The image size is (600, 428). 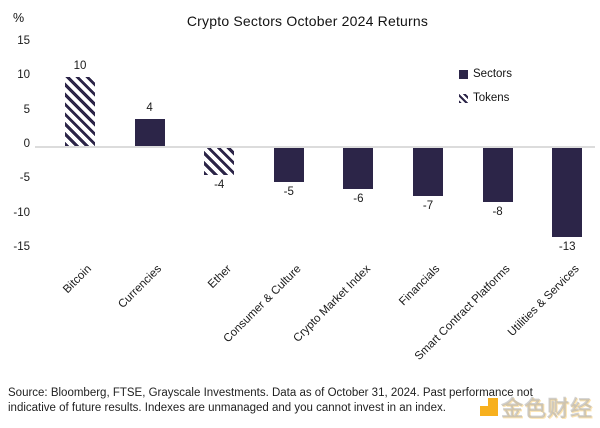 What do you see at coordinates (23, 75) in the screenshot?
I see `y-axis-tick-label: 10` at bounding box center [23, 75].